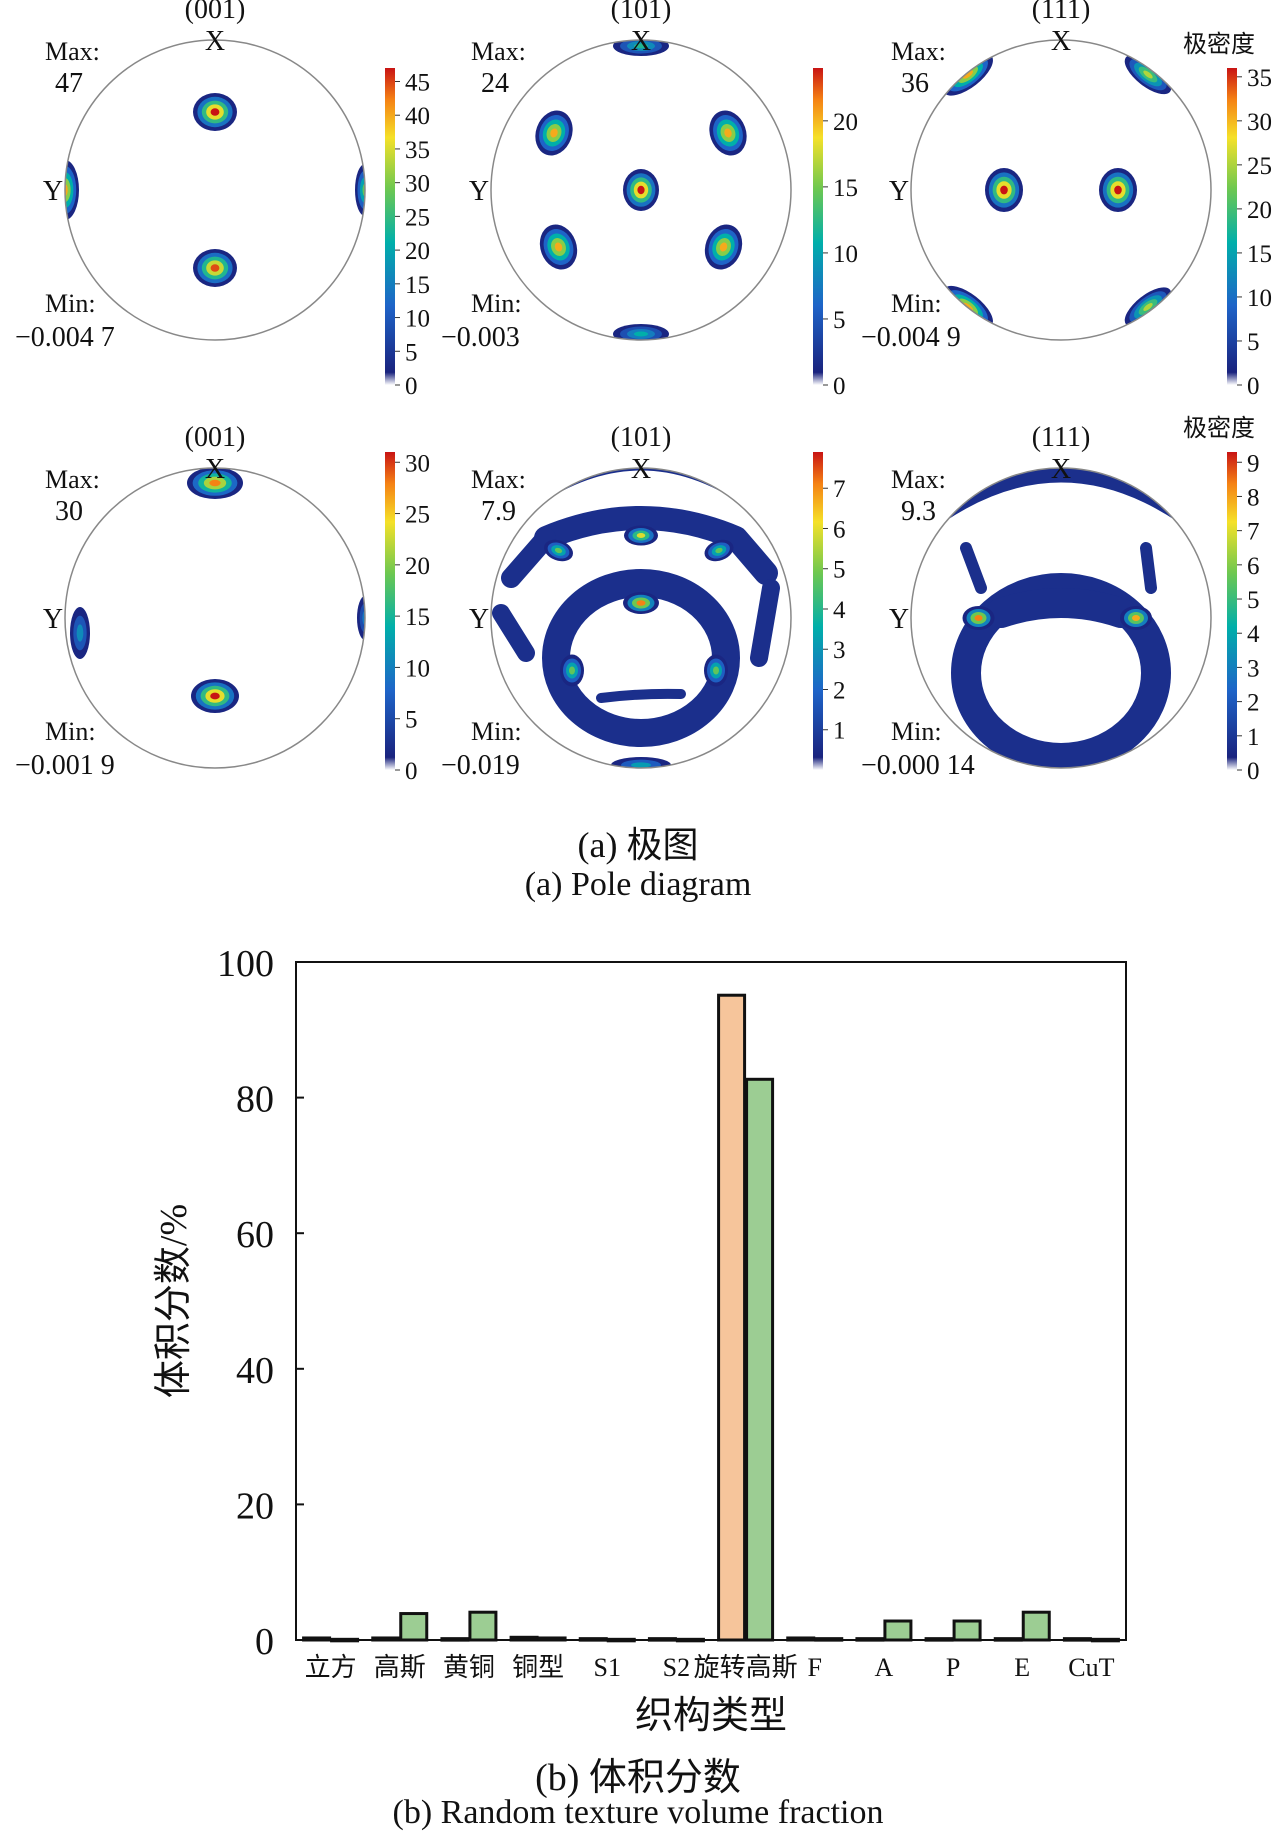  Describe the element at coordinates (953, 1667) in the screenshot. I see `x-tick-label: P` at that location.